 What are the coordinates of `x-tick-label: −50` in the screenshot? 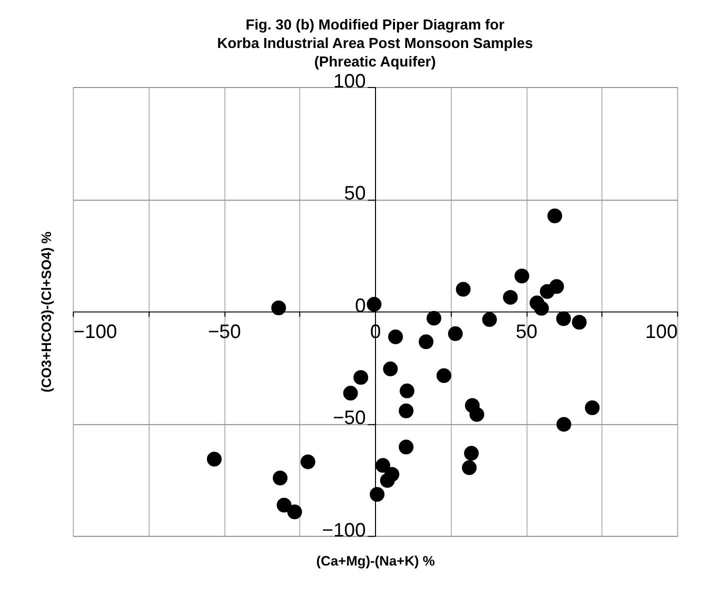 It's located at (225, 332).